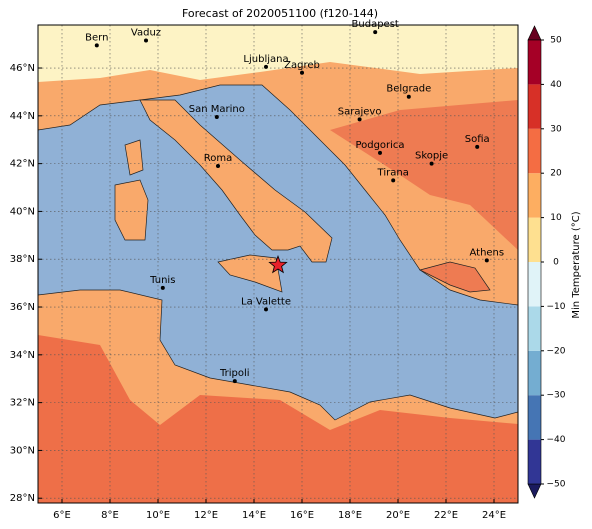 The height and width of the screenshot is (529, 592). What do you see at coordinates (494, 515) in the screenshot?
I see `x-tick-label: 24°E` at bounding box center [494, 515].